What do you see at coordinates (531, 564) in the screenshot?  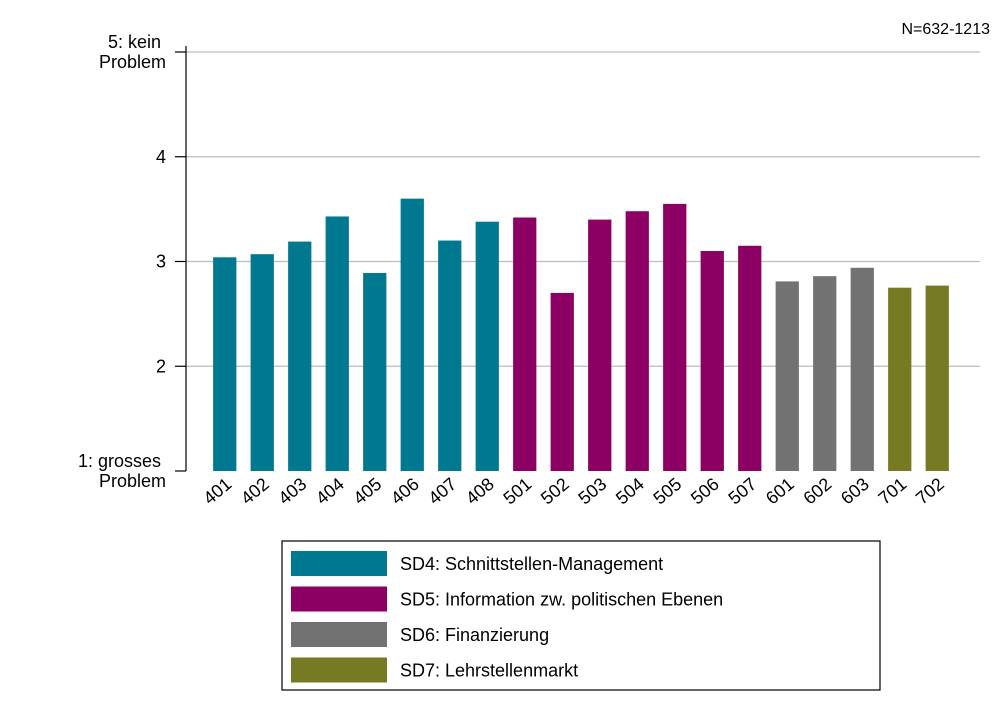 I see `legend-label: SD4: Schnittstellen-Management` at bounding box center [531, 564].